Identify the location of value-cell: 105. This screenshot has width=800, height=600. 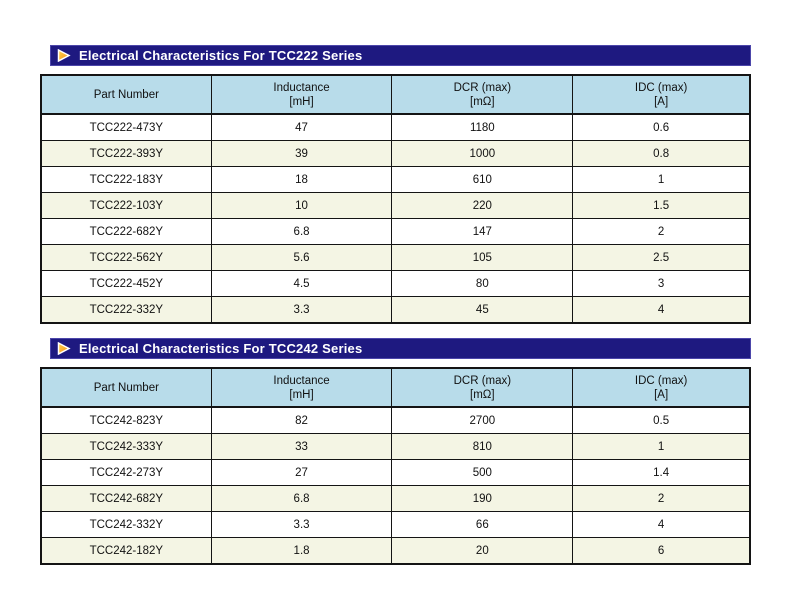
(482, 257).